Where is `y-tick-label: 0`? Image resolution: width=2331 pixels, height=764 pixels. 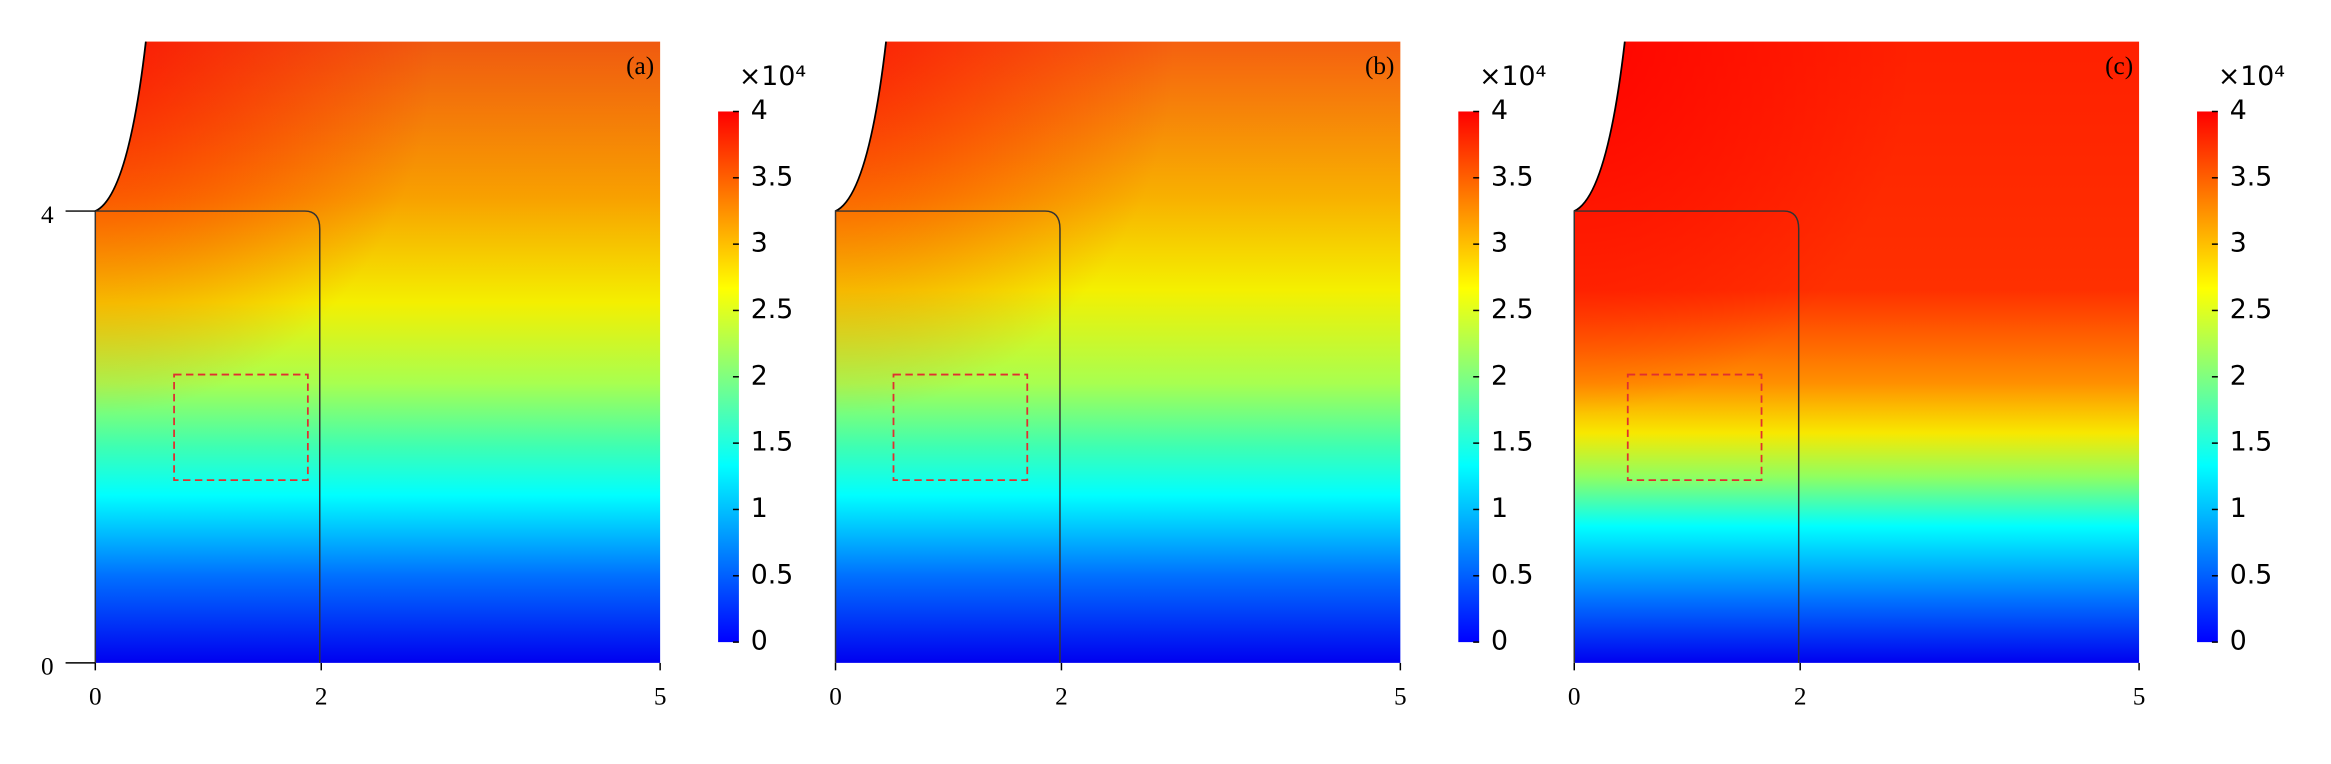 y-tick-label: 0 is located at coordinates (47, 667).